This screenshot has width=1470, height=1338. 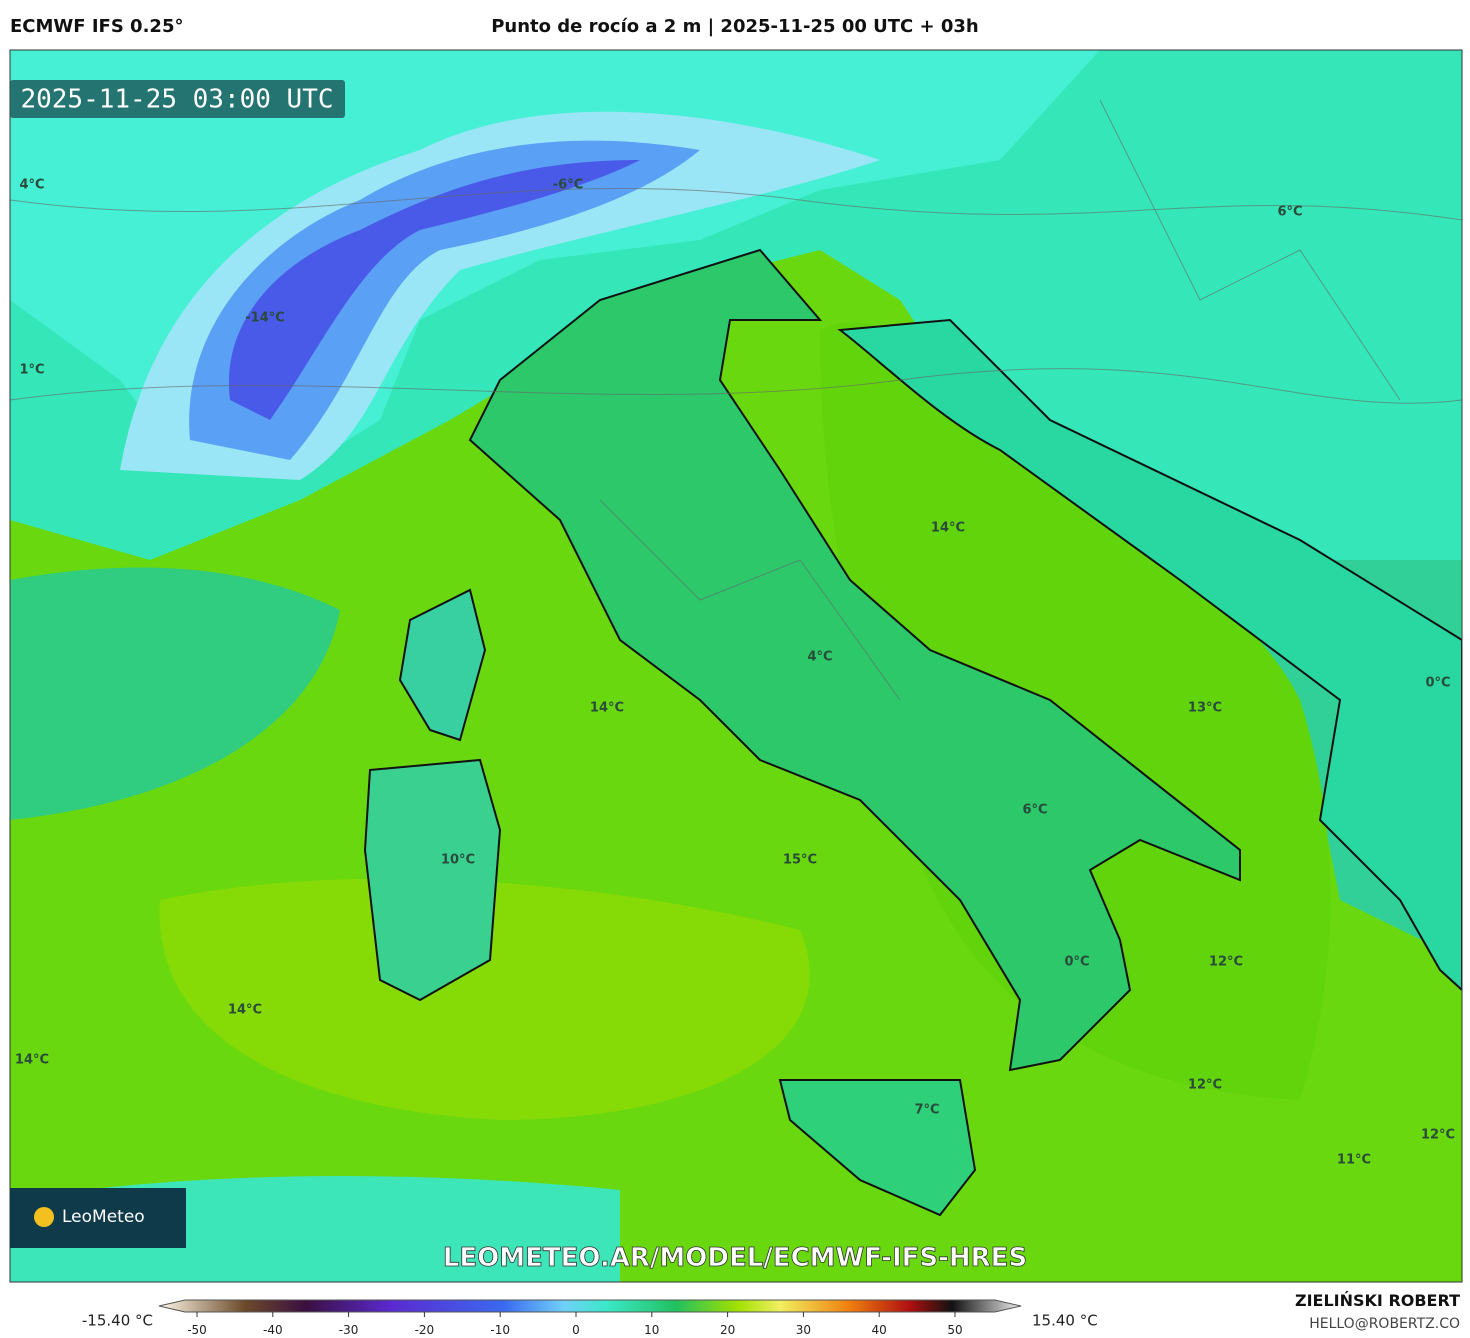 What do you see at coordinates (103, 1217) in the screenshot?
I see `logo-text: LeoMeteo` at bounding box center [103, 1217].